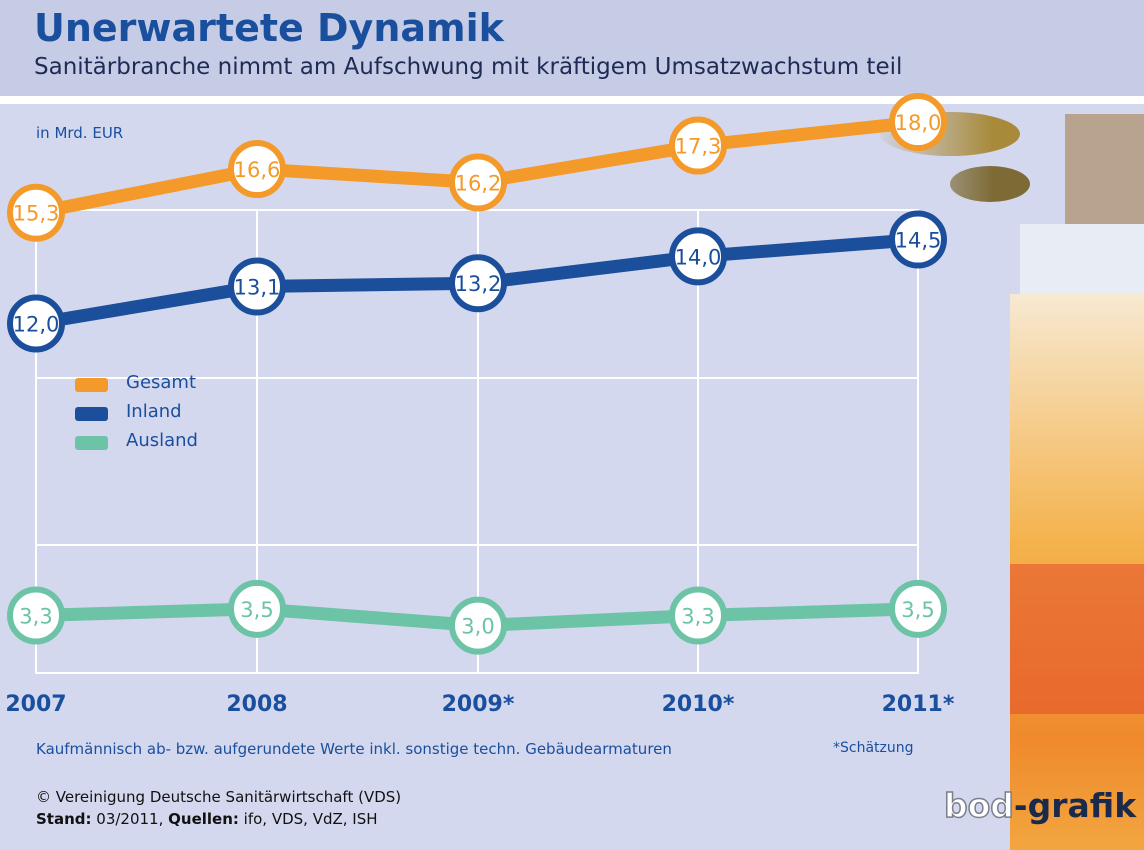  Describe the element at coordinates (918, 704) in the screenshot. I see `x-tick-label: 2011*` at that location.